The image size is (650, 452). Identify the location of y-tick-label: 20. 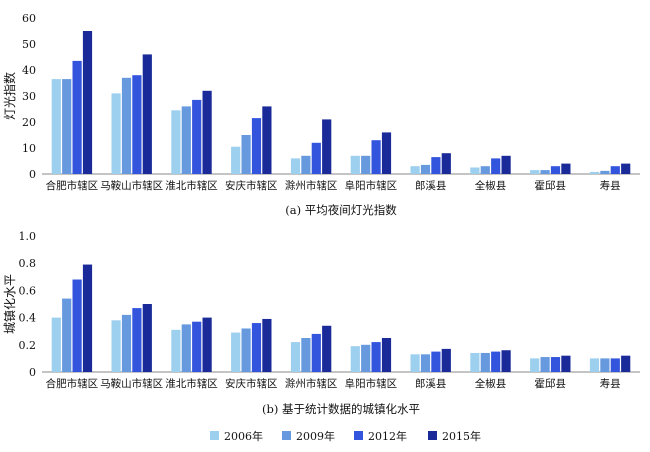
(29, 122).